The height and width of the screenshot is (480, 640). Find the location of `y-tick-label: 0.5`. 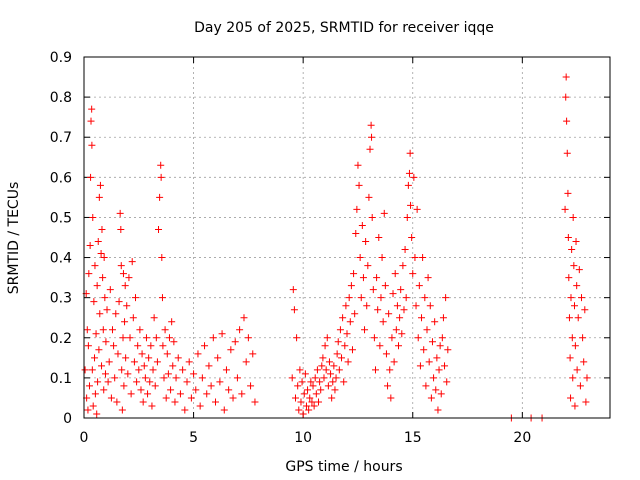

y-tick-label: 0.5 is located at coordinates (61, 218).